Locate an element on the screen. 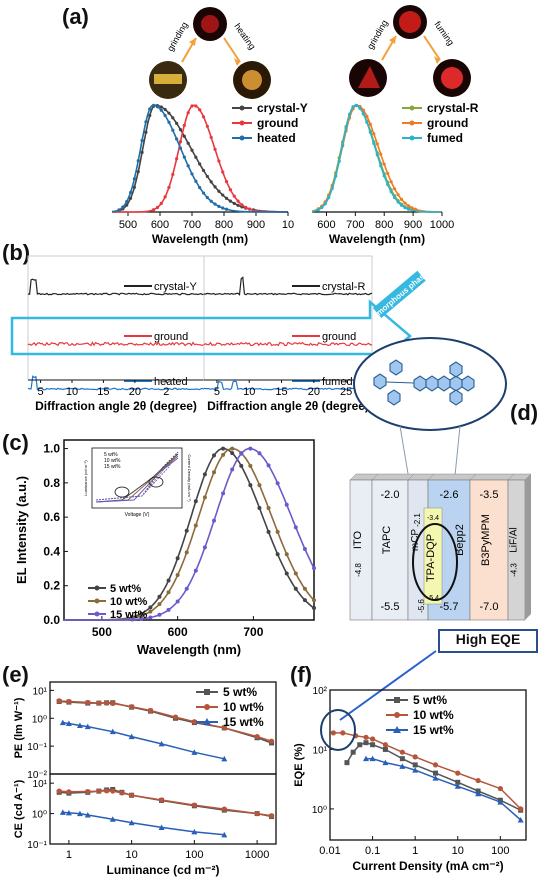  b-left-x-tick-label: 2 is located at coordinates (166, 392).